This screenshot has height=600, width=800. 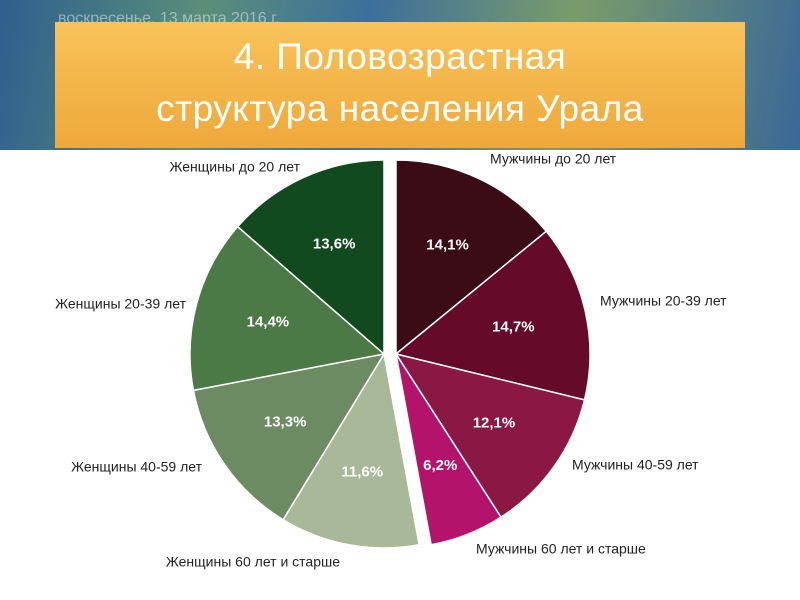 What do you see at coordinates (400, 56) in the screenshot?
I see `title-line: 4. Половозрастная` at bounding box center [400, 56].